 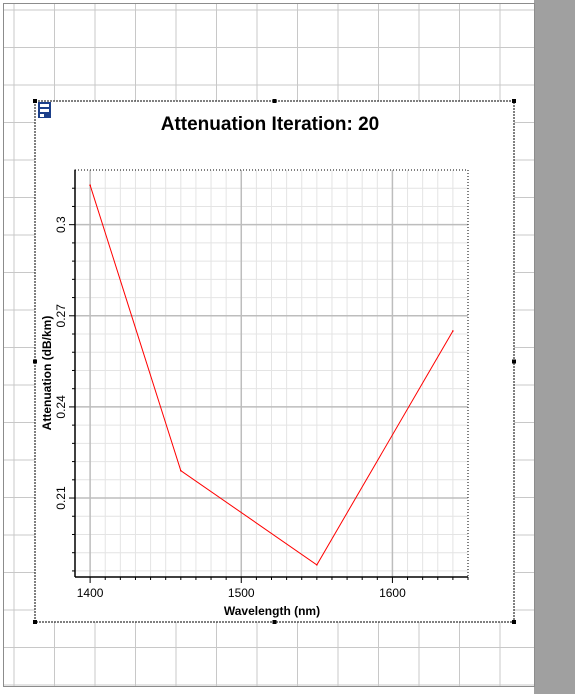 I want to click on y-tick-label: 0.3, so click(x=61, y=224).